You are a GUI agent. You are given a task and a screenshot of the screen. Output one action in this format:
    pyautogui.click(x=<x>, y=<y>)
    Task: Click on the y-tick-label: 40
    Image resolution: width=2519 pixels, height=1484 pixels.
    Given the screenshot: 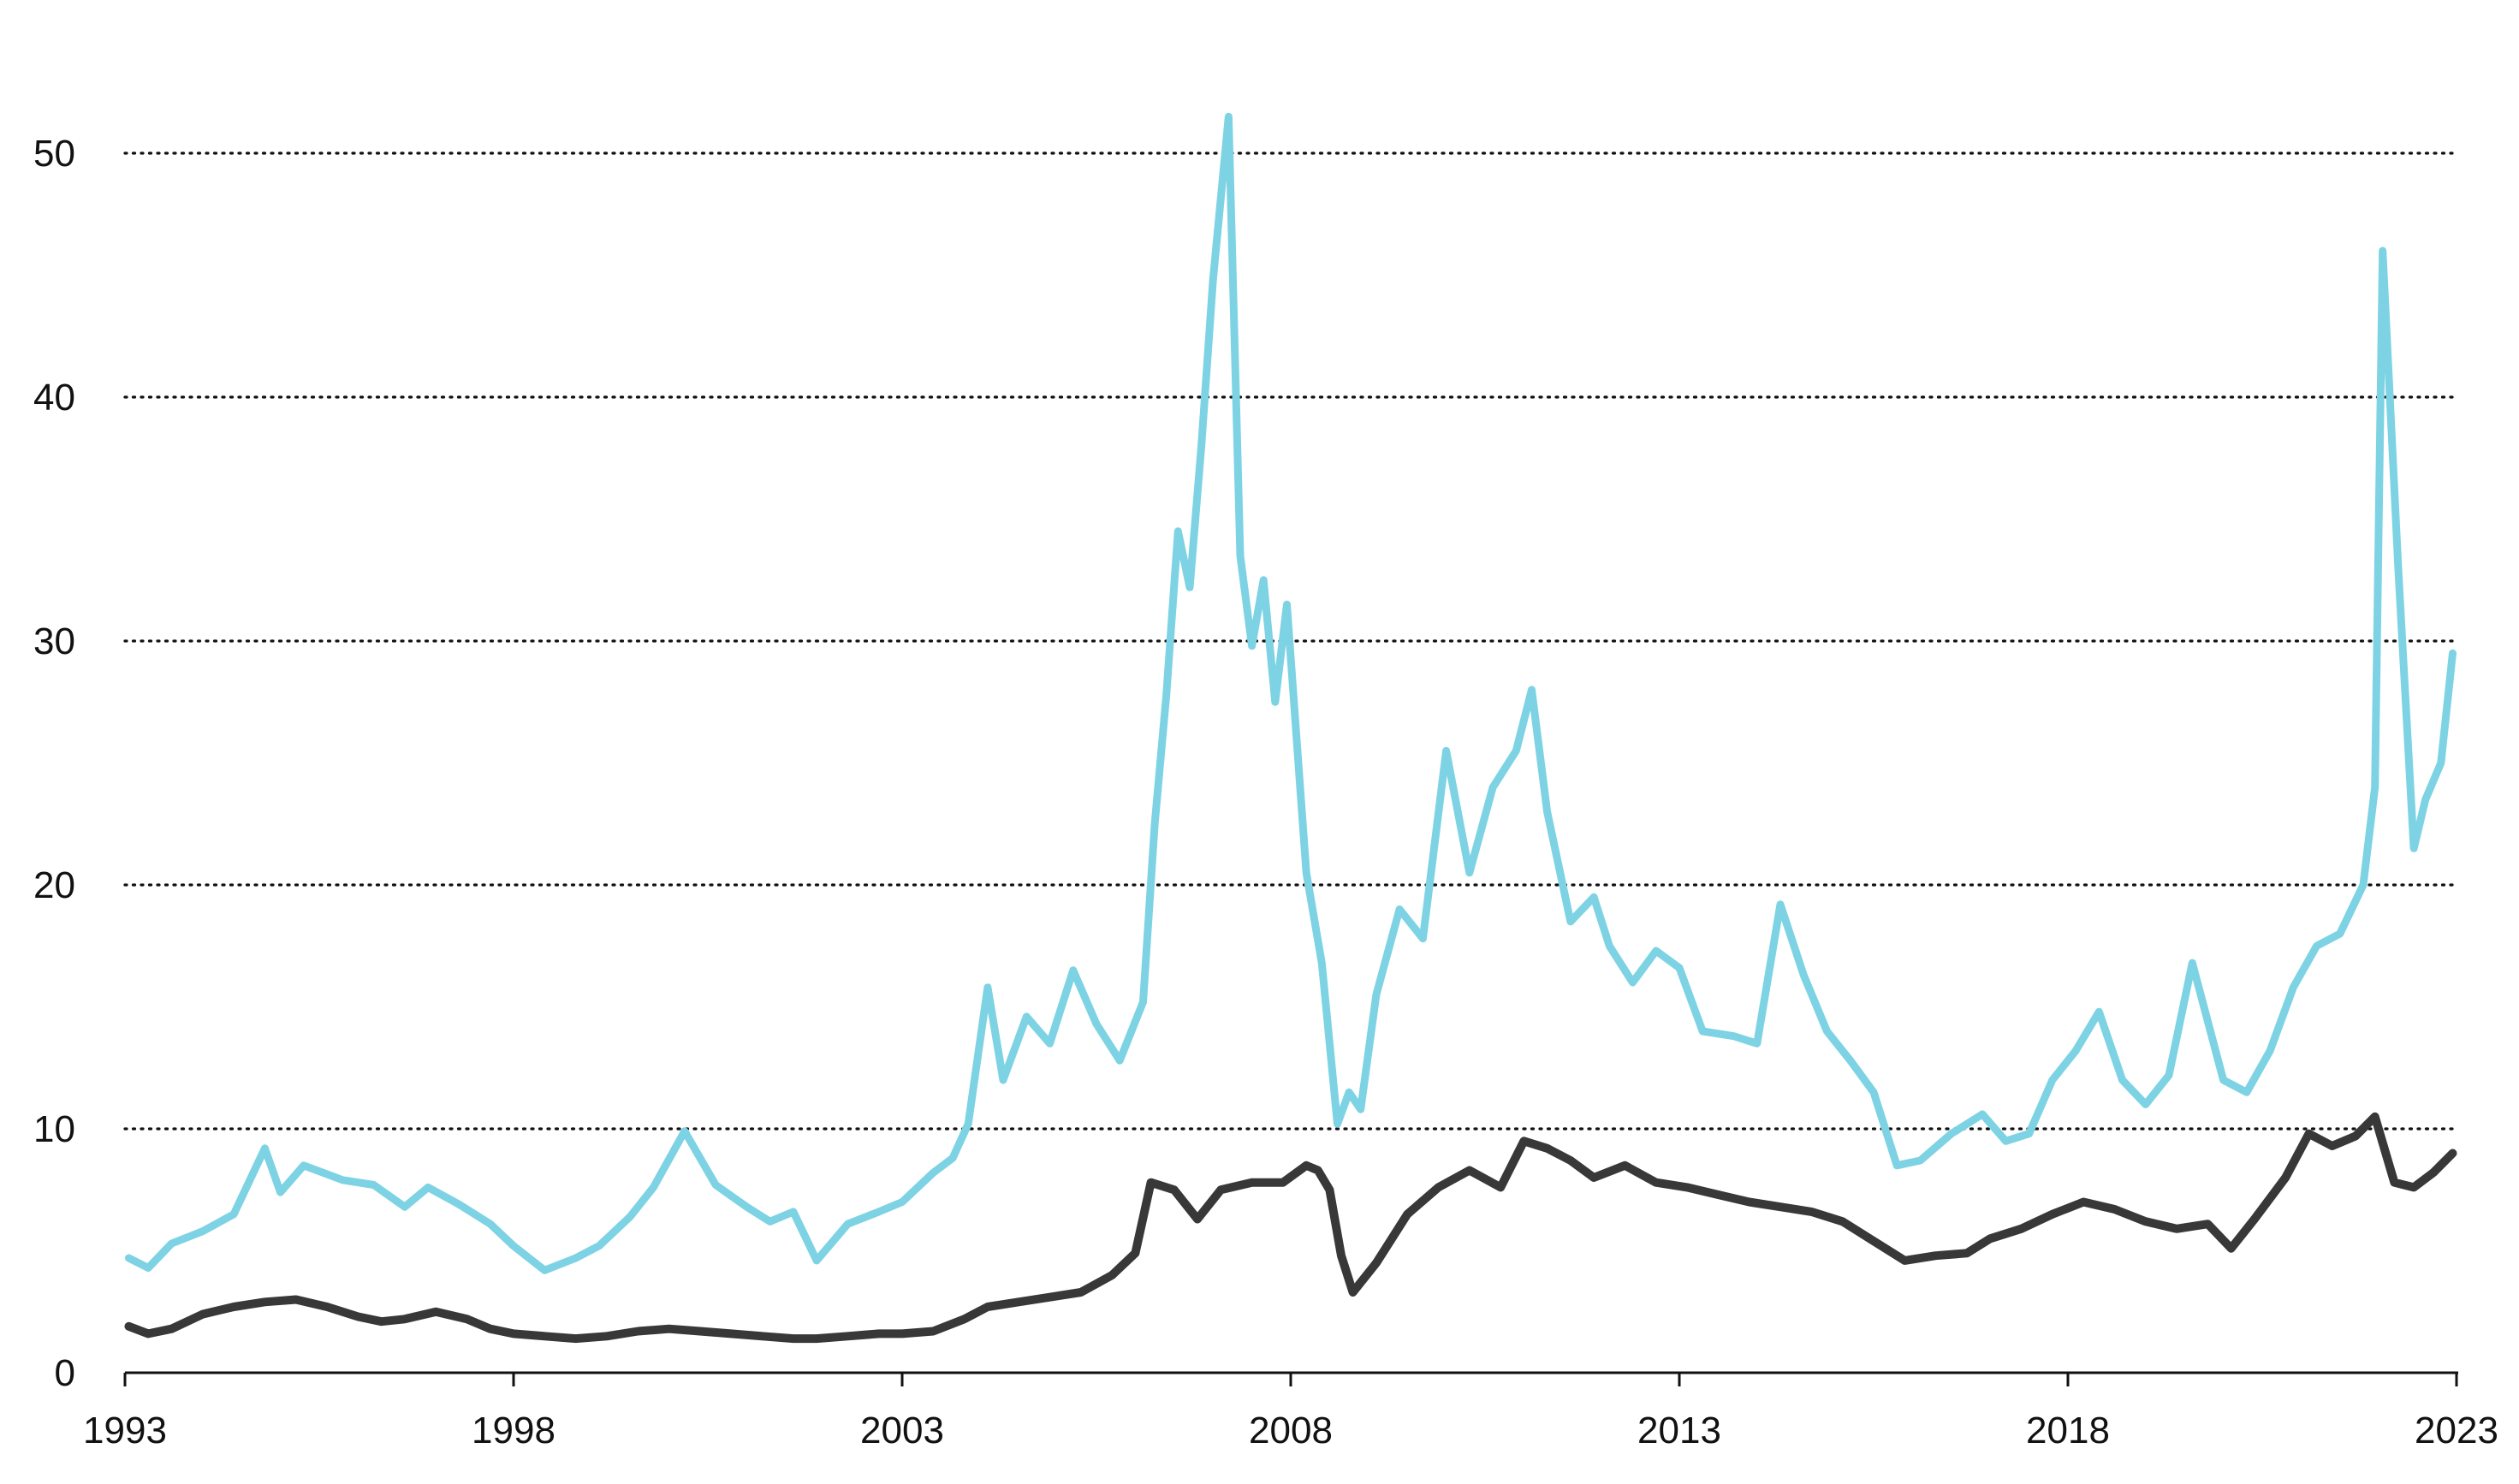 What is the action you would take?
    pyautogui.click(x=54, y=398)
    